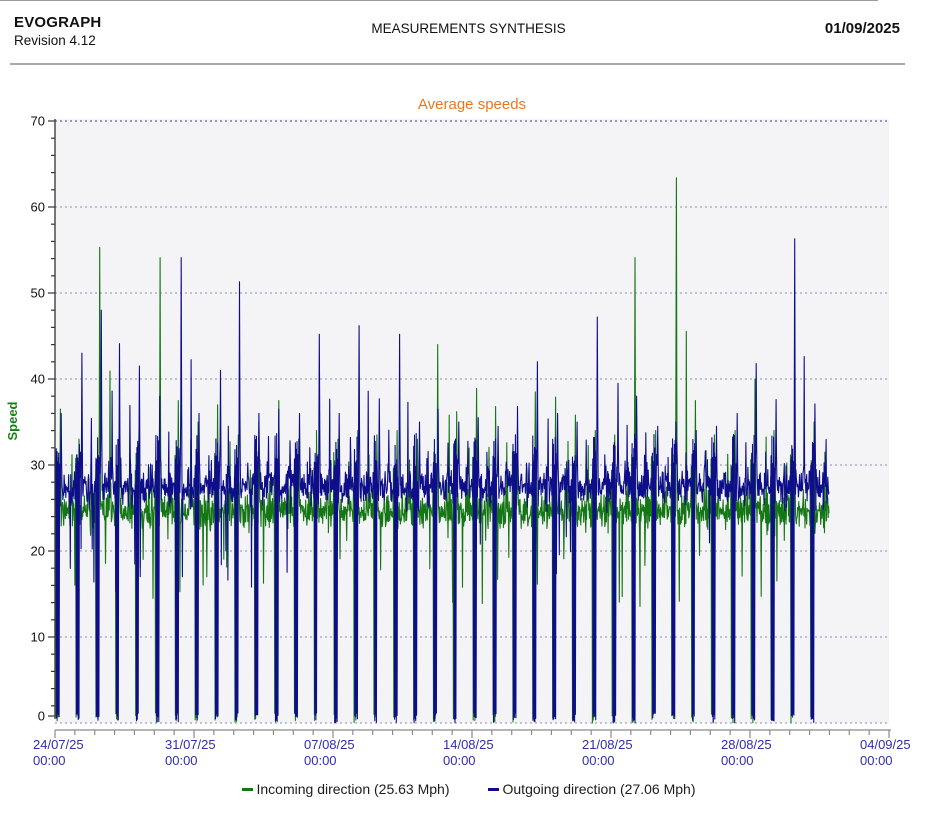 The width and height of the screenshot is (937, 813). Describe the element at coordinates (468, 28) in the screenshot. I see `report-title: MEASUREMENTS SYNTHESIS` at that location.